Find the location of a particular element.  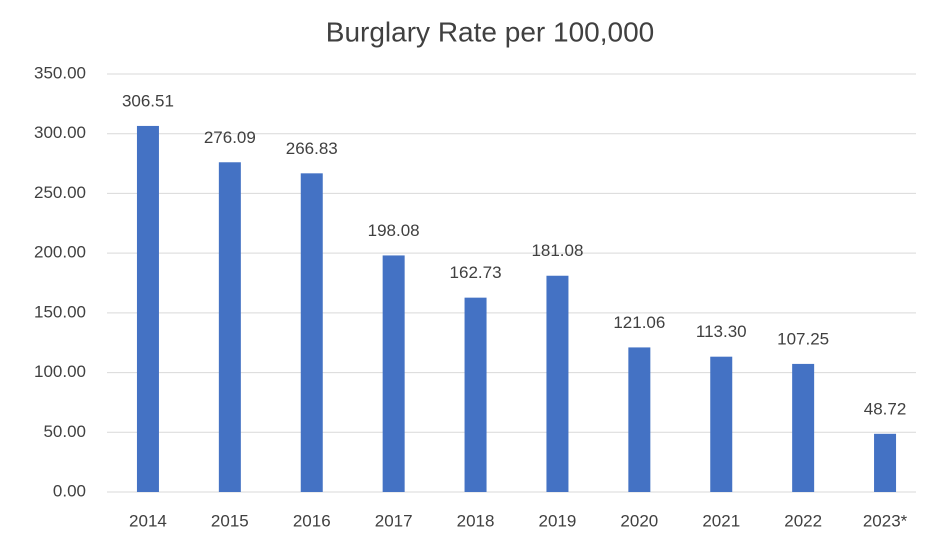

data-label: 181.08 is located at coordinates (557, 250).